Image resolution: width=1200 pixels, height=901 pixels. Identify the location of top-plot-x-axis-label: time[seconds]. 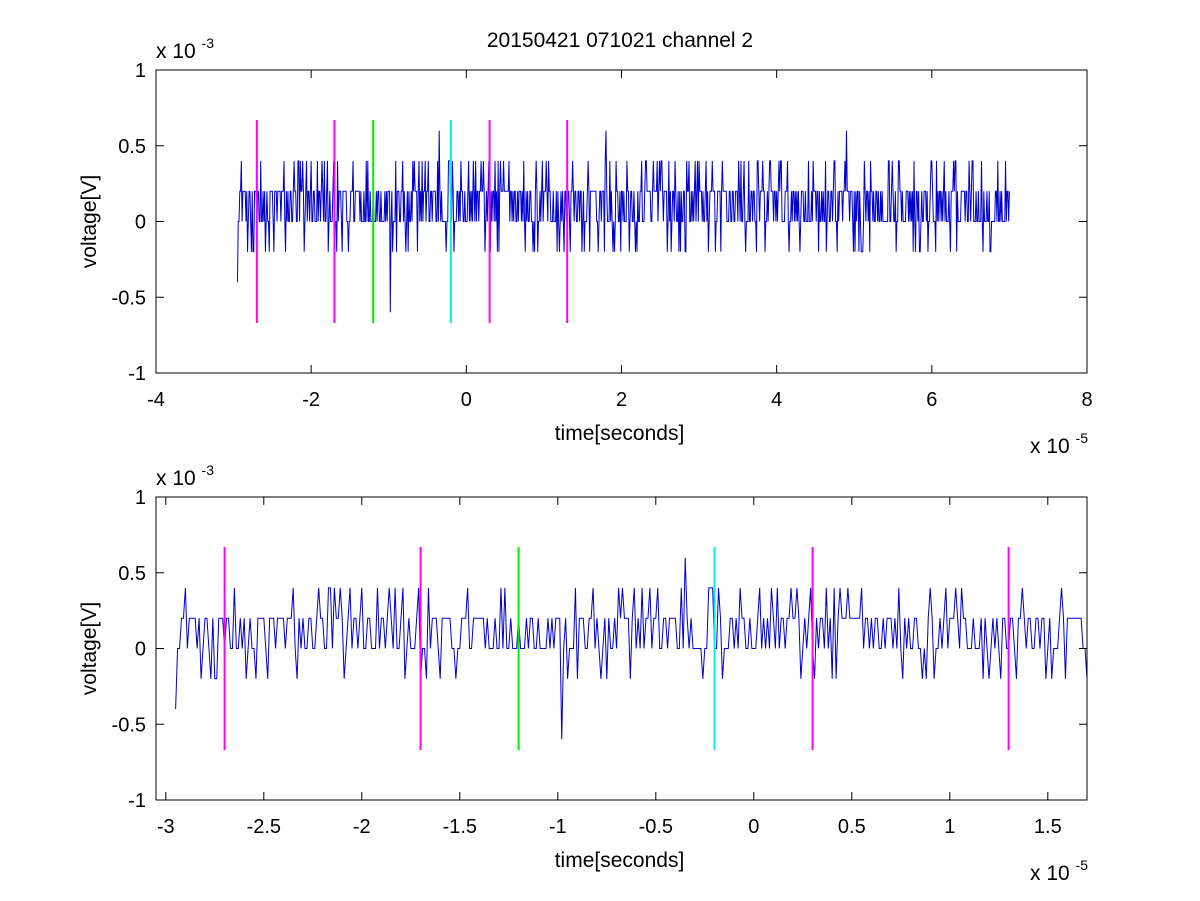
(620, 433).